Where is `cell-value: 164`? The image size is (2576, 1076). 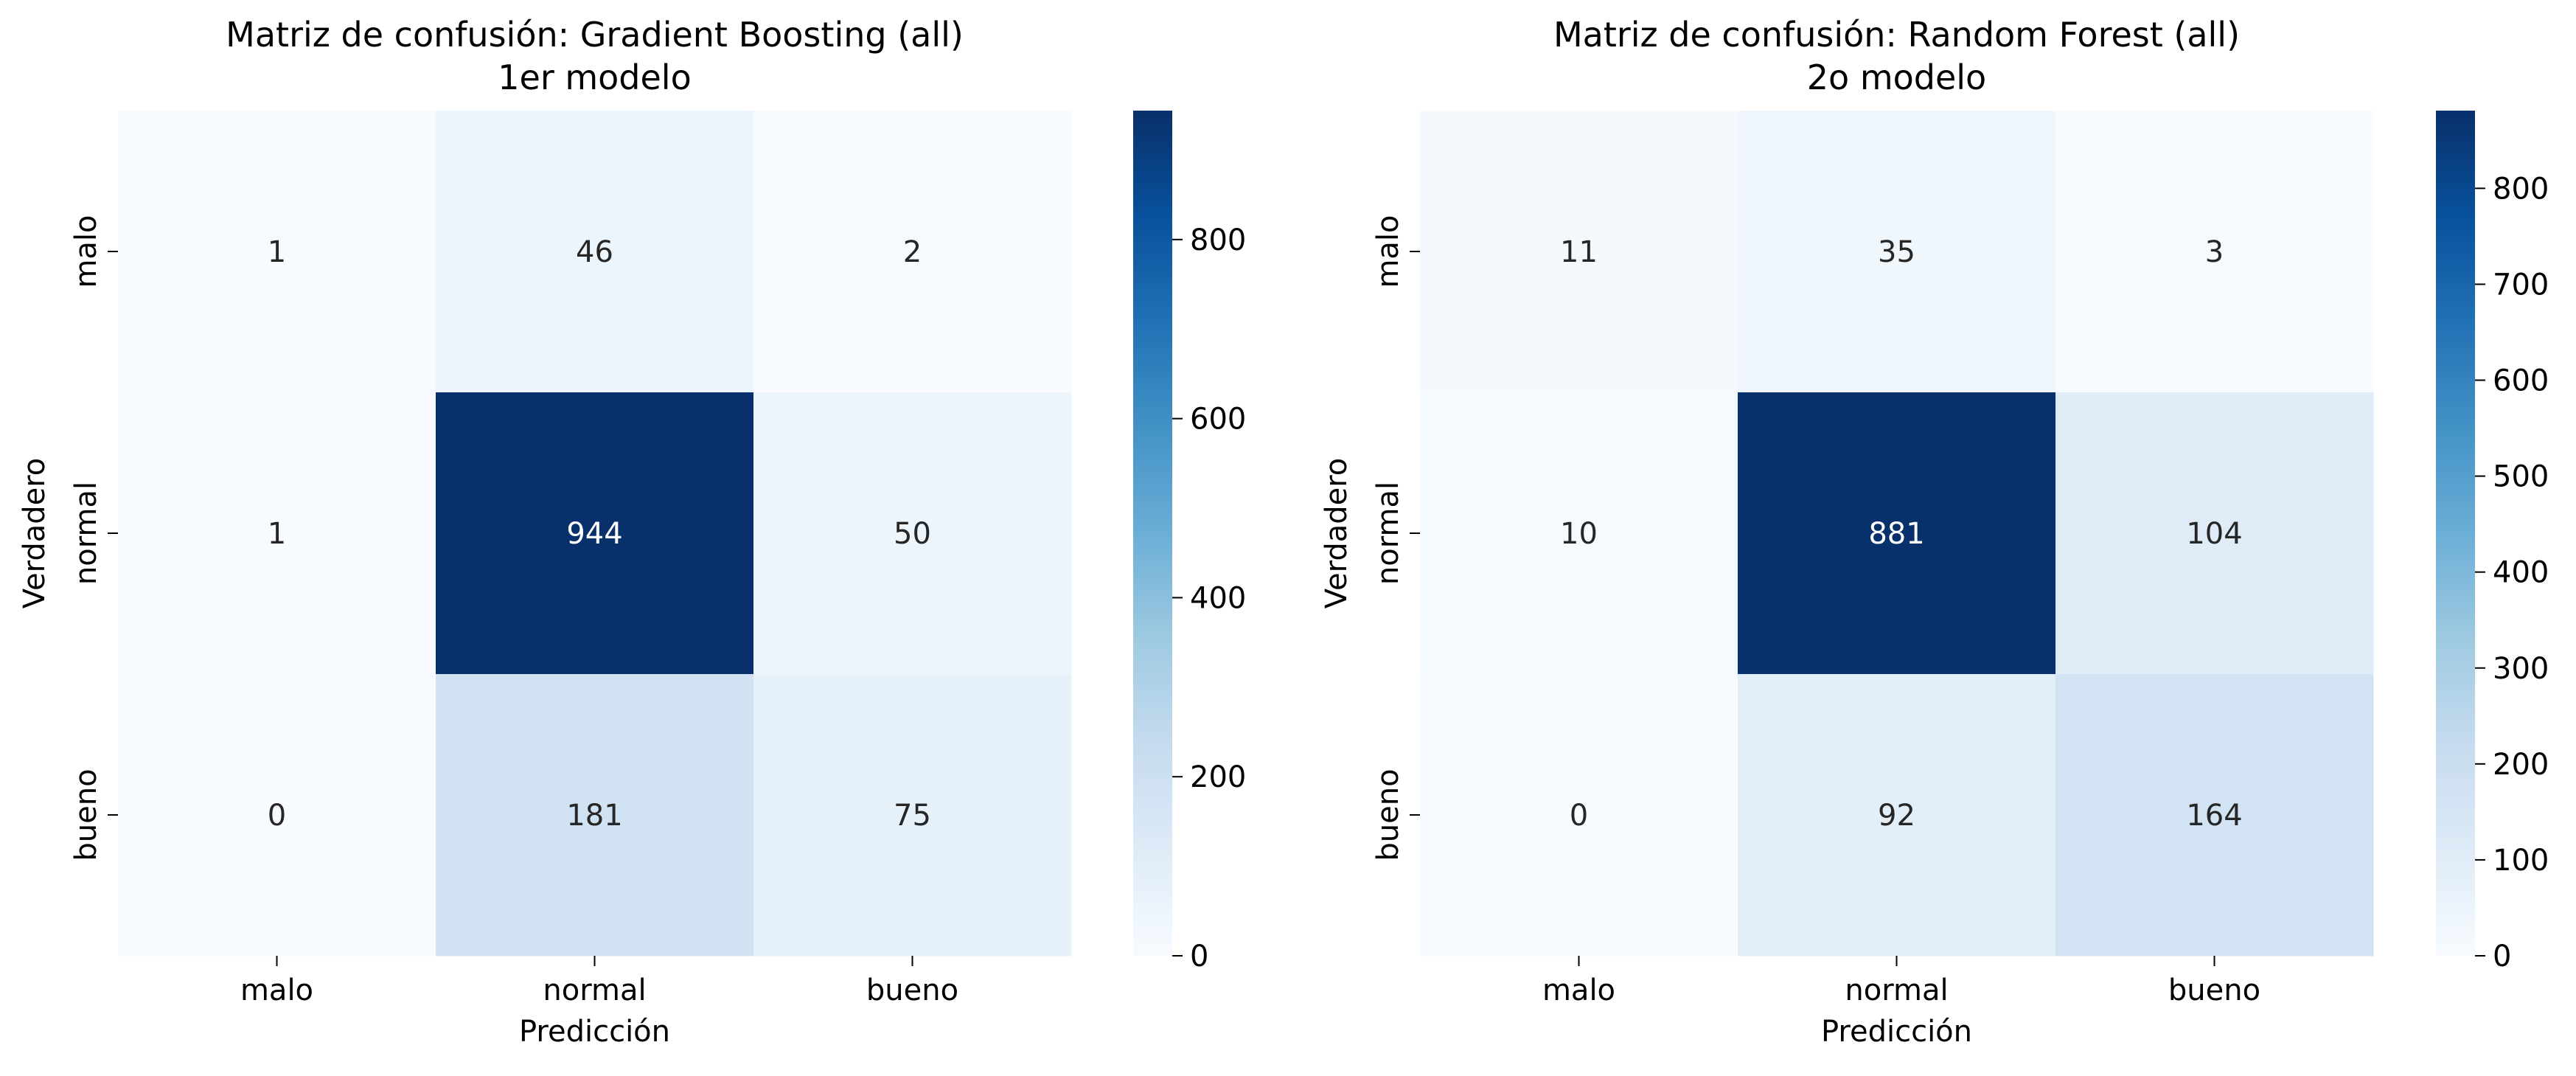
cell-value: 164 is located at coordinates (2214, 816).